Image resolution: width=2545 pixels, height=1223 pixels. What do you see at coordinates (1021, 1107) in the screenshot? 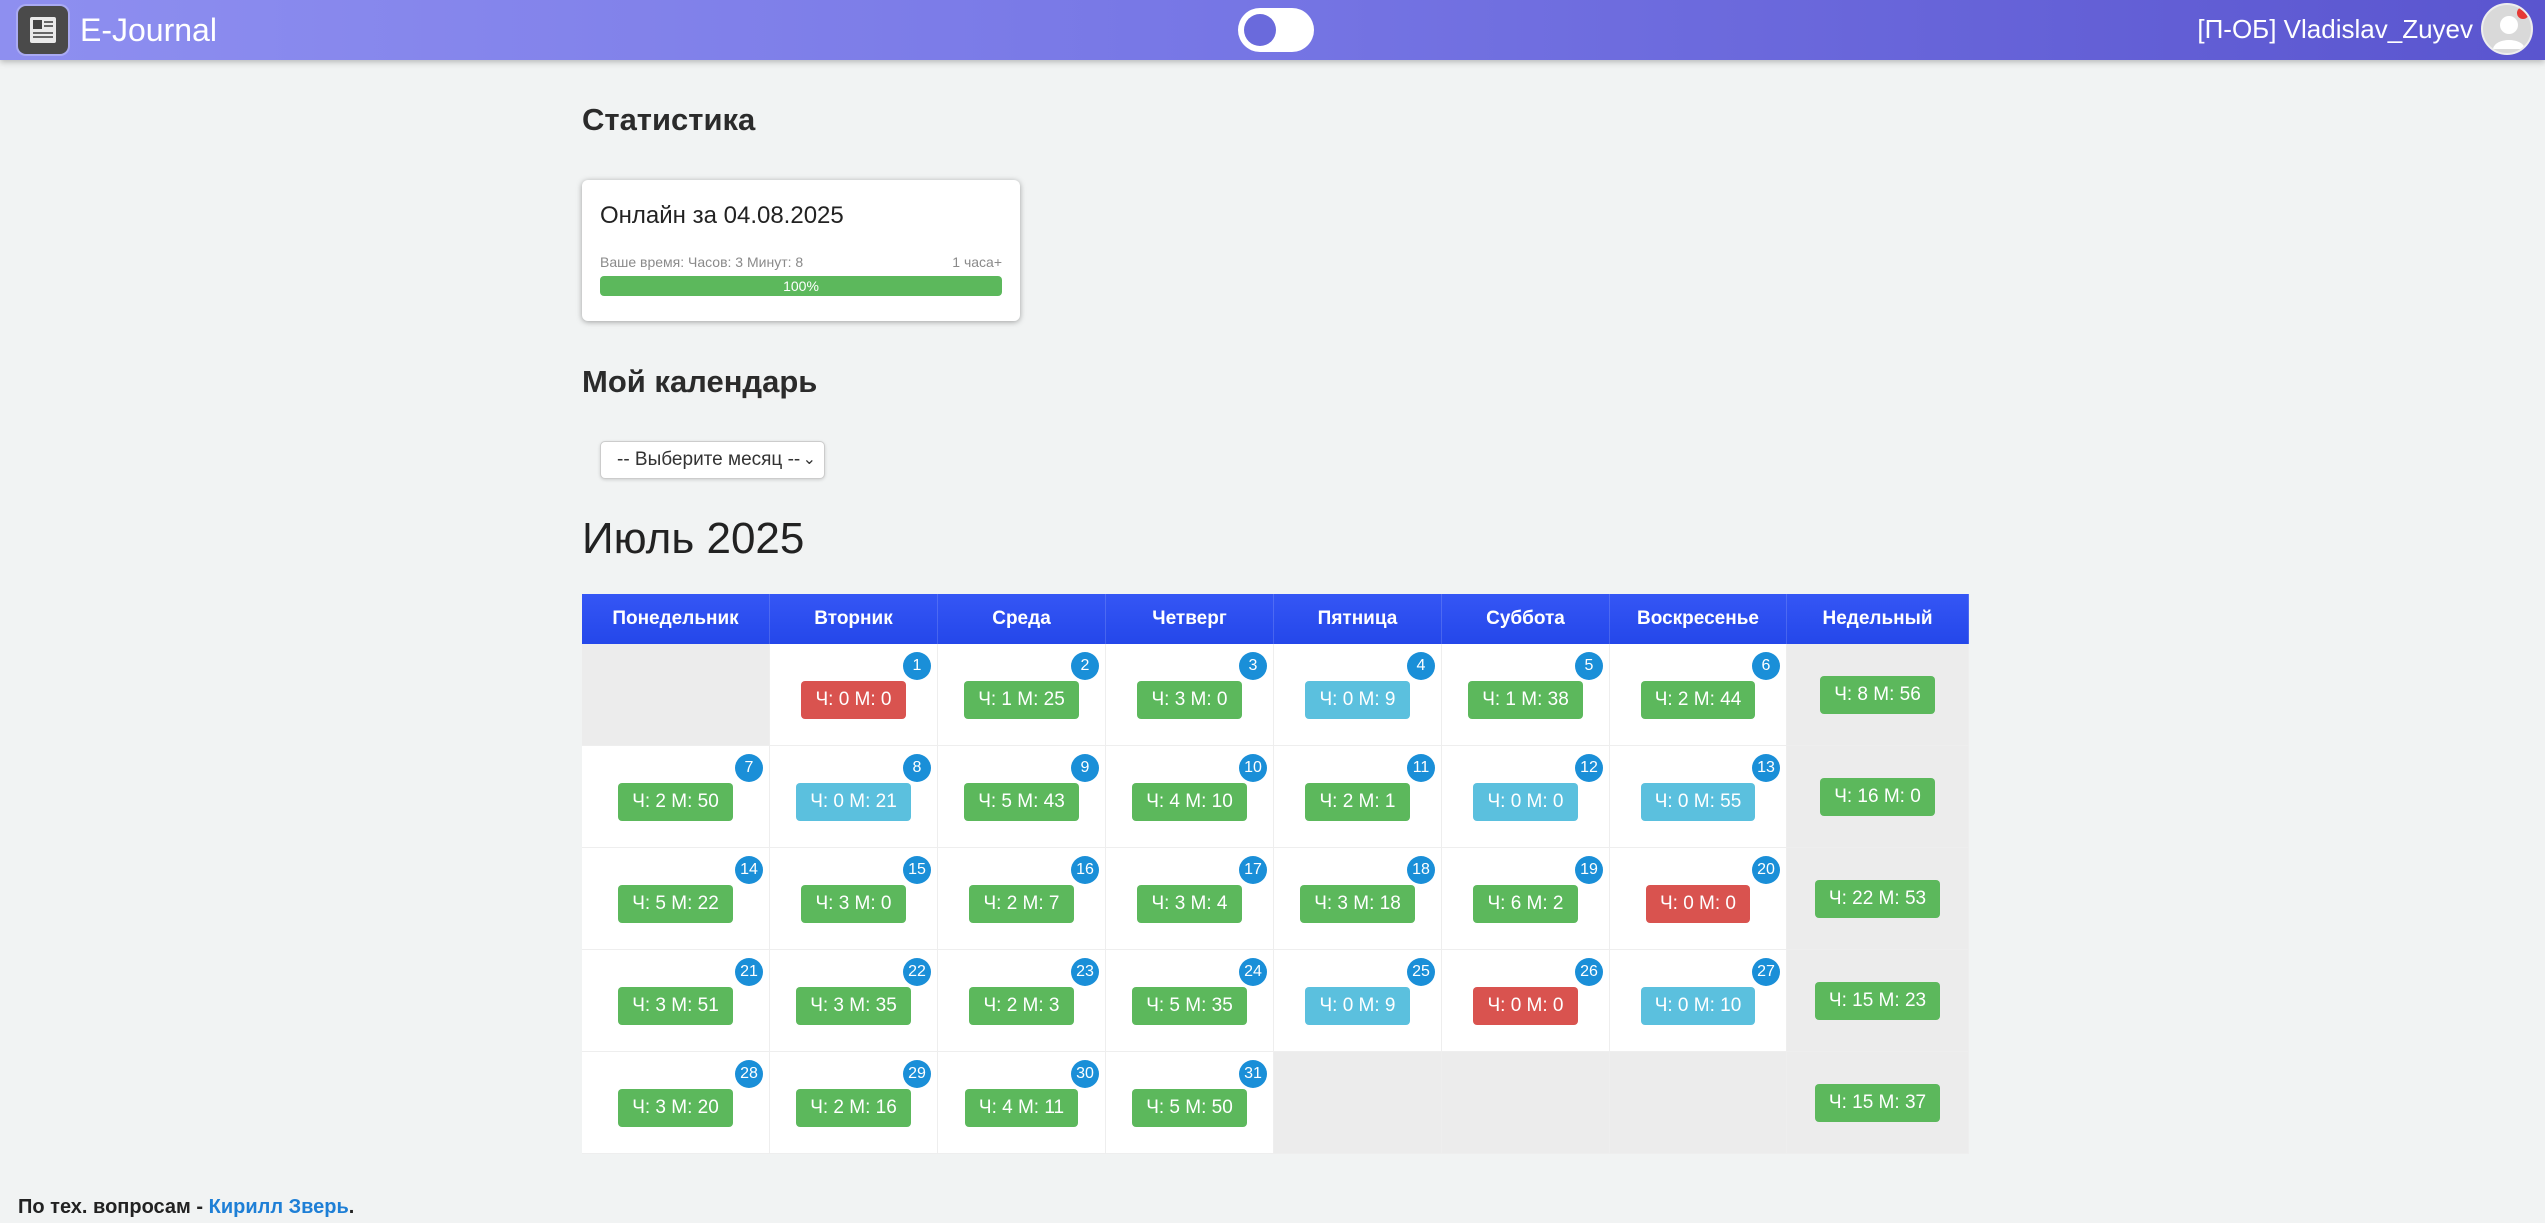
I see `day-time-badge: Ч: 4 М: 11` at bounding box center [1021, 1107].